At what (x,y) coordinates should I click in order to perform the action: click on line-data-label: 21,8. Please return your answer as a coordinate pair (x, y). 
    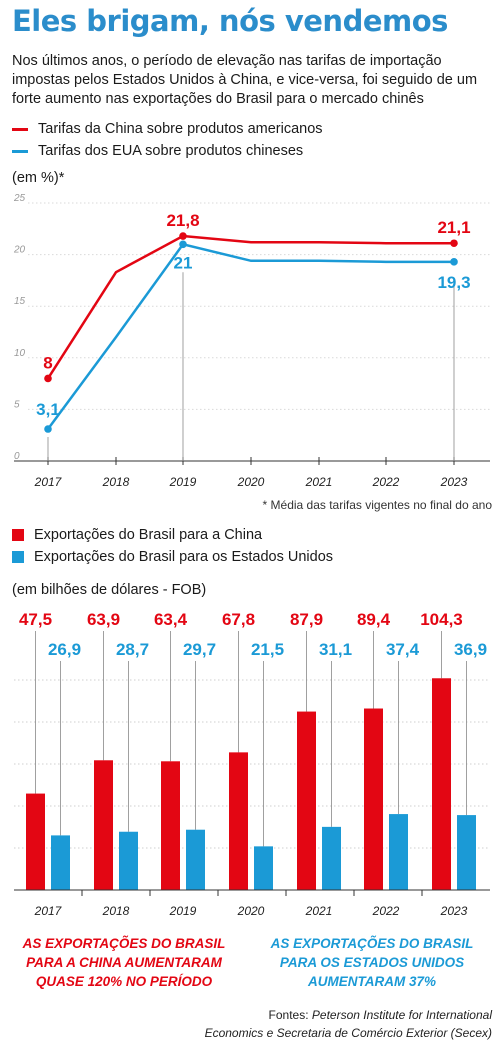
    Looking at the image, I should click on (182, 220).